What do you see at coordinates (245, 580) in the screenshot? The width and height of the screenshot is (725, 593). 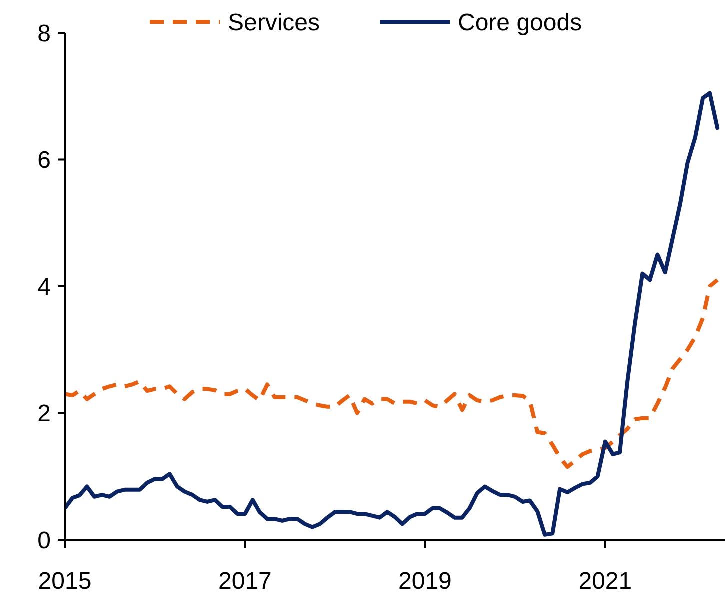 I see `x-tick-label: 2017` at bounding box center [245, 580].